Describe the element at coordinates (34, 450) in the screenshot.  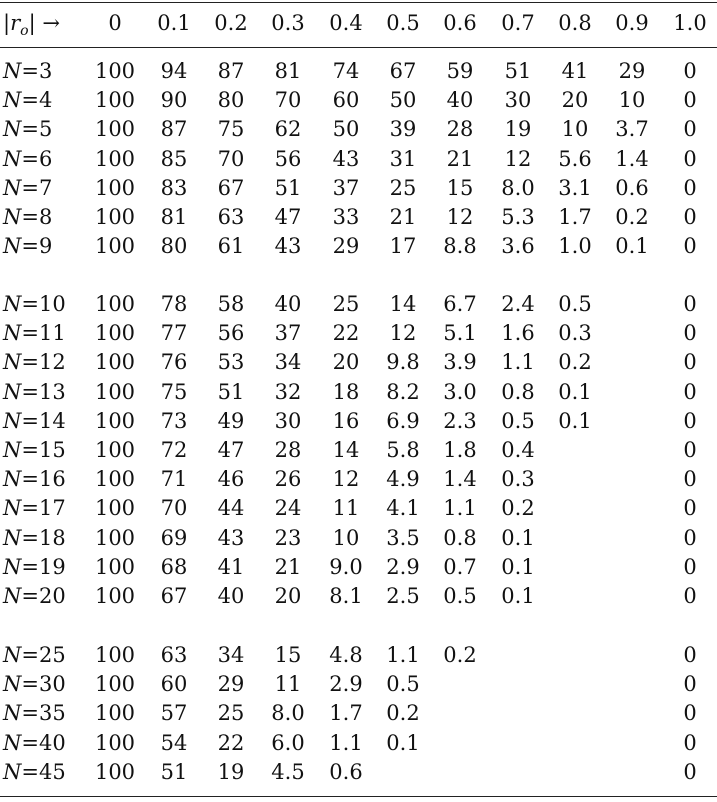
I see `row-label: N=15` at that location.